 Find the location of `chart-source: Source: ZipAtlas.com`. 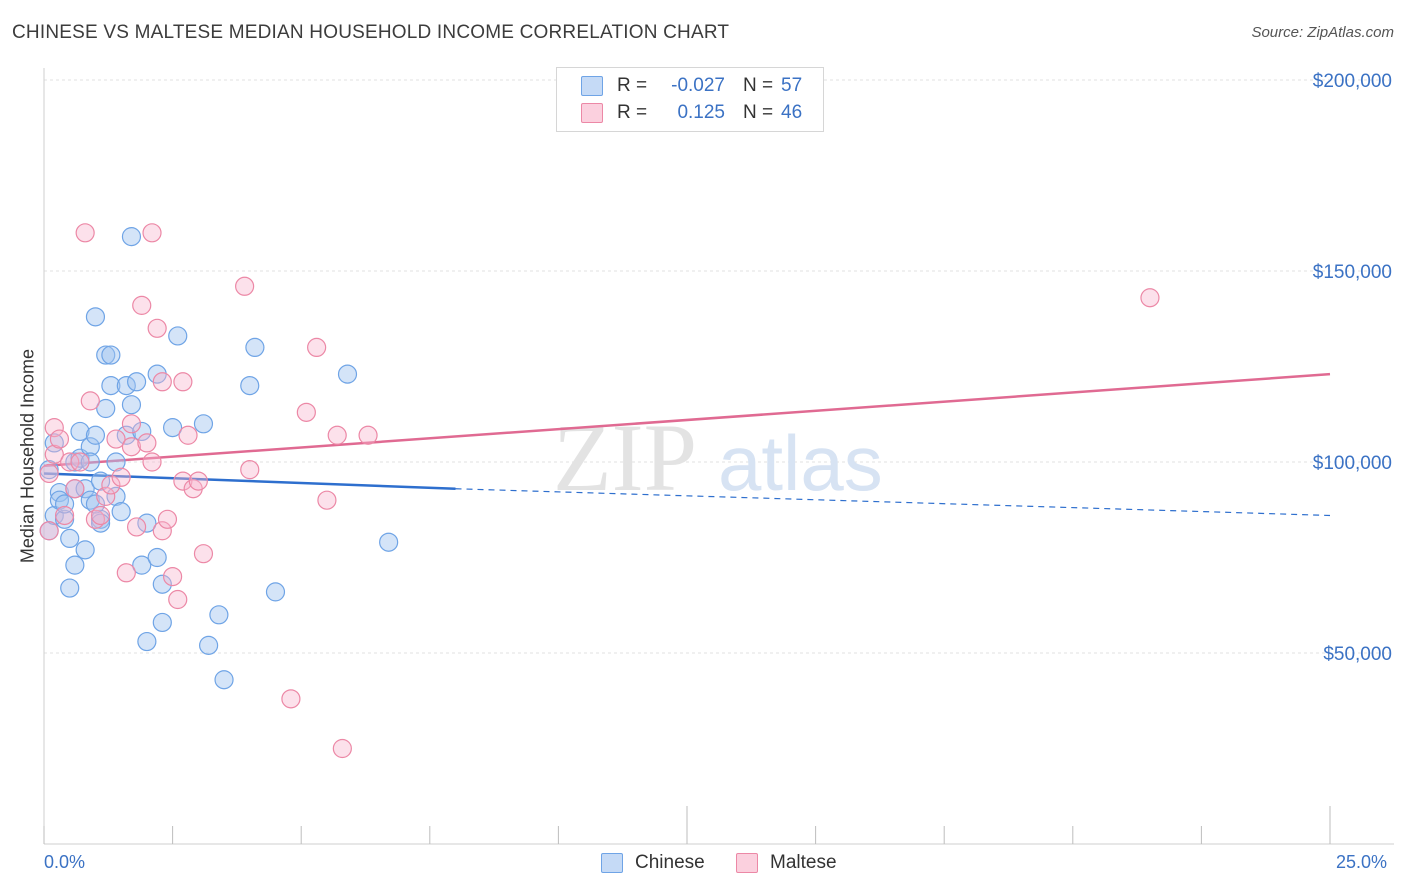

chart-source: Source: ZipAtlas.com is located at coordinates (1322, 32).